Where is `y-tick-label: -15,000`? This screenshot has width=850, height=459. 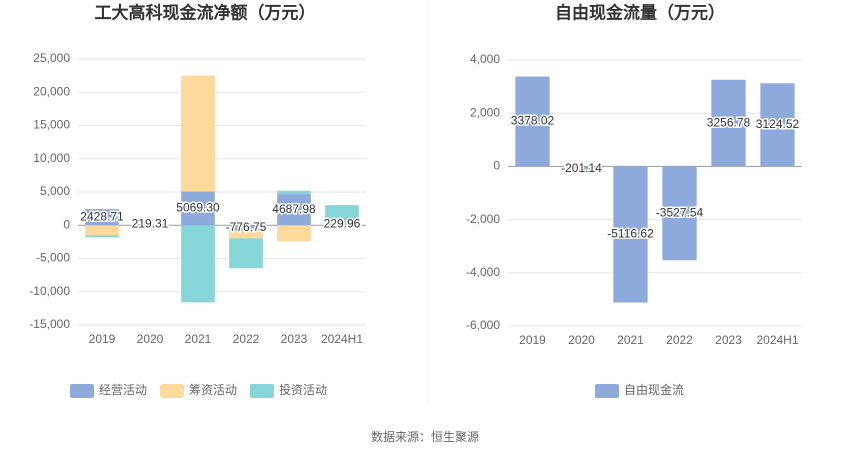 y-tick-label: -15,000 is located at coordinates (49, 324).